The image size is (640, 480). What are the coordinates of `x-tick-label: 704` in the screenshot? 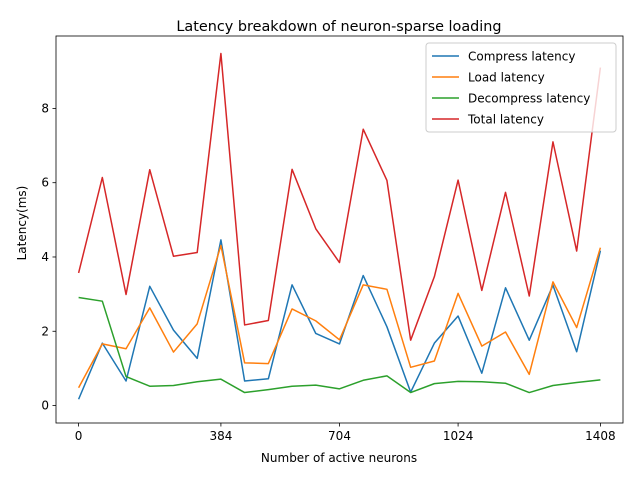 It's located at (339, 436).